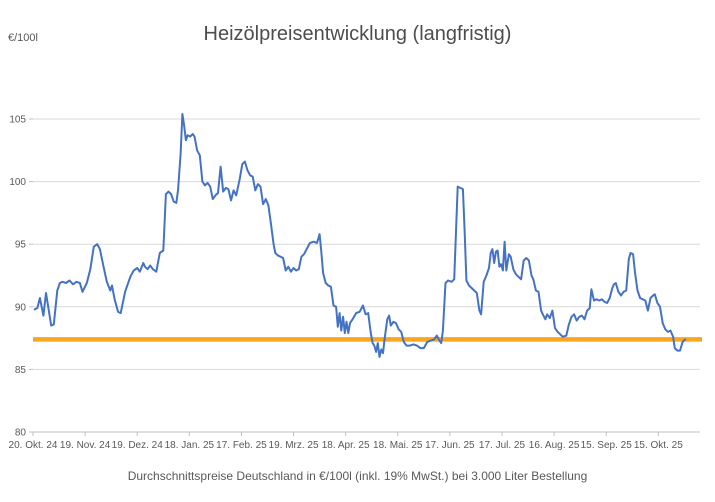 The image size is (715, 502). What do you see at coordinates (658, 445) in the screenshot?
I see `x-tick-label: 15. Okt. 25` at bounding box center [658, 445].